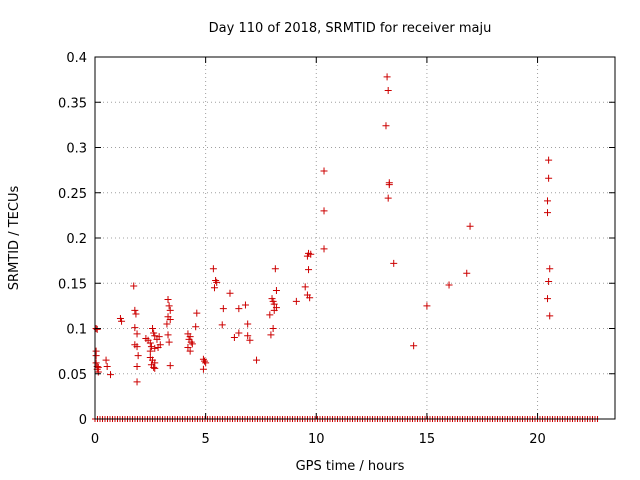 This screenshot has height=480, width=640. What do you see at coordinates (72, 194) in the screenshot?
I see `y-tick-label: 0.25` at bounding box center [72, 194].